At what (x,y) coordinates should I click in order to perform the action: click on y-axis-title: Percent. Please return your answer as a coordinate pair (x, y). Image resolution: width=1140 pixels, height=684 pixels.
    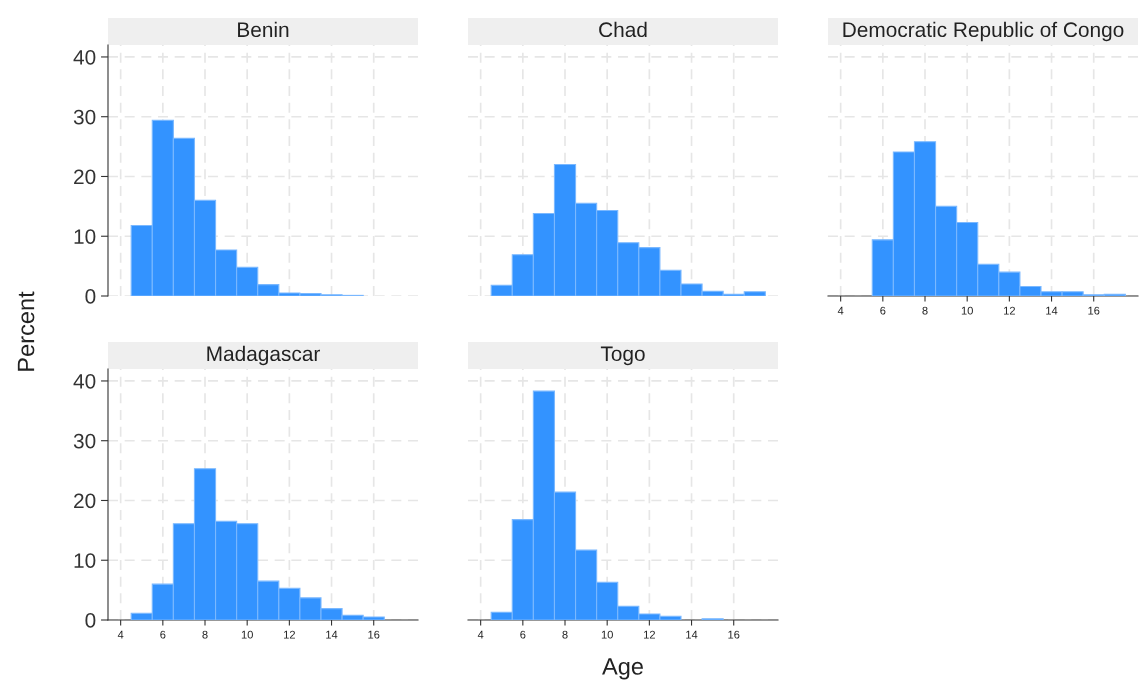
    Looking at the image, I should click on (26, 331).